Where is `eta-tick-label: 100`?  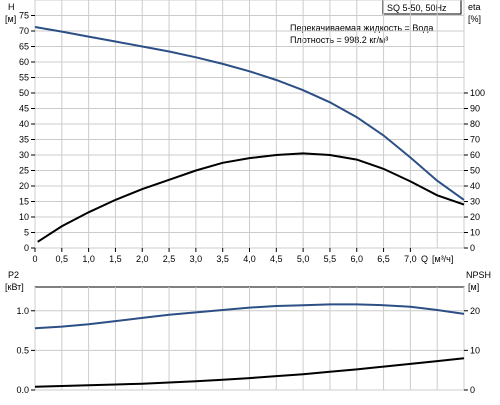
eta-tick-label: 100 is located at coordinates (477, 93).